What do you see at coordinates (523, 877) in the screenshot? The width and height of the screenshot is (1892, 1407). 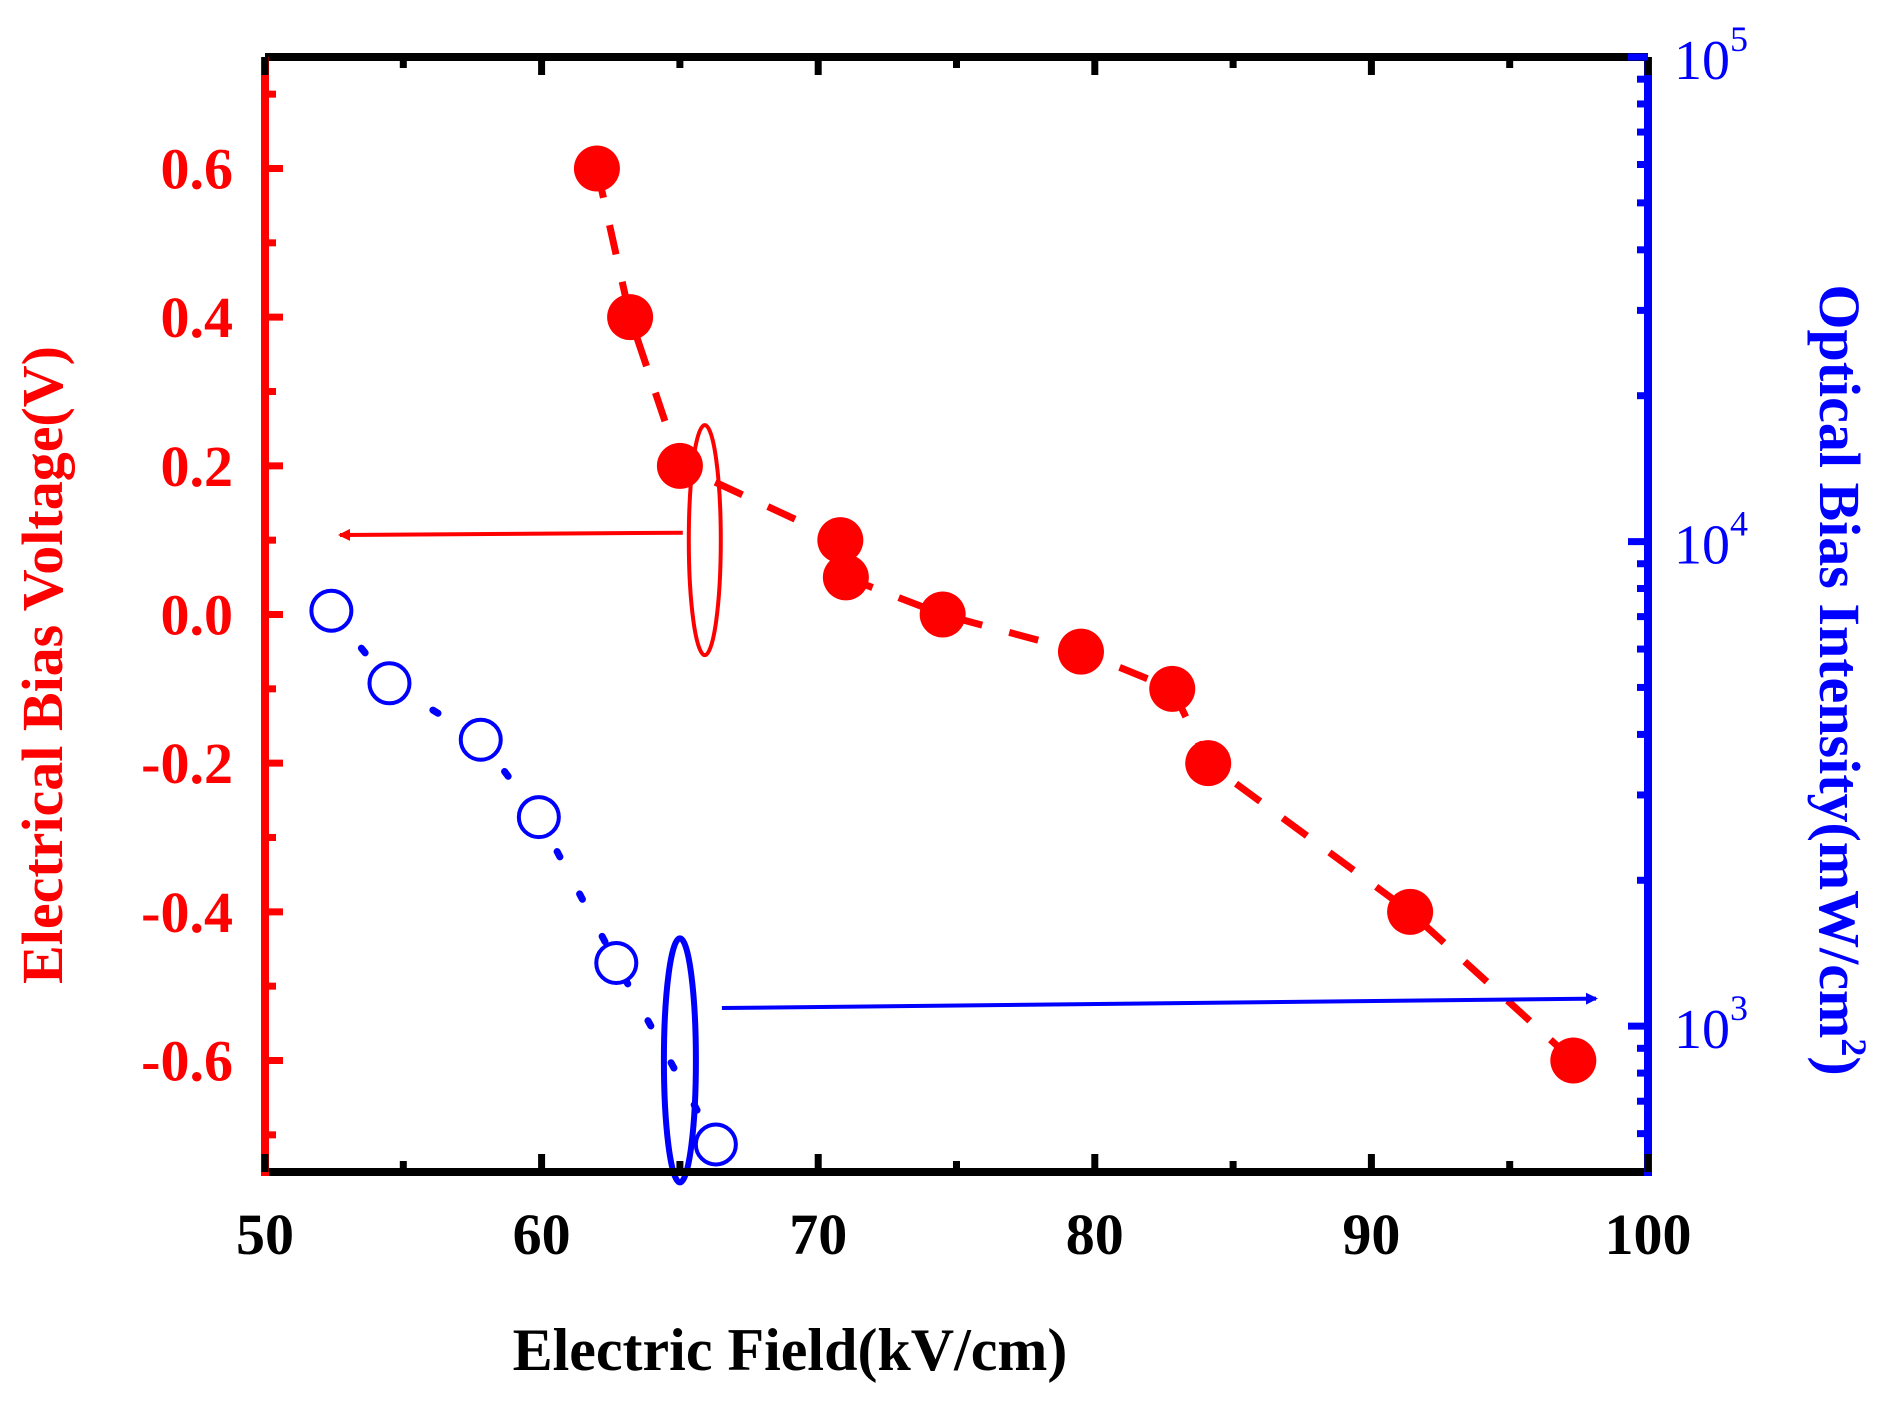 I see `series-line-optical` at bounding box center [523, 877].